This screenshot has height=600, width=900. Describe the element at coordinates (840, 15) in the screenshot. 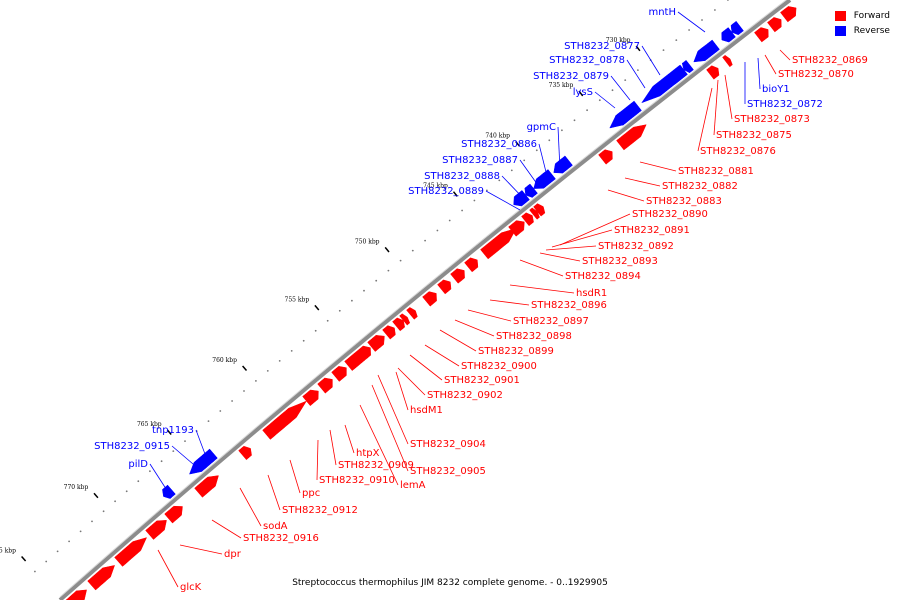

I see `forward-swatch` at that location.